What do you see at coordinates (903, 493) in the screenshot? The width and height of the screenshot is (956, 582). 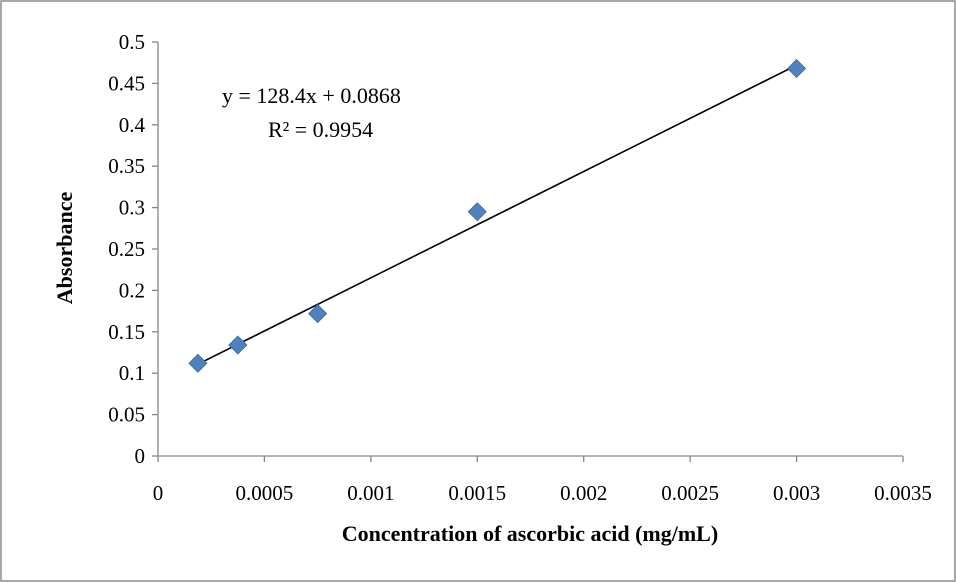 I see `x-tick-label: 0.0035` at bounding box center [903, 493].